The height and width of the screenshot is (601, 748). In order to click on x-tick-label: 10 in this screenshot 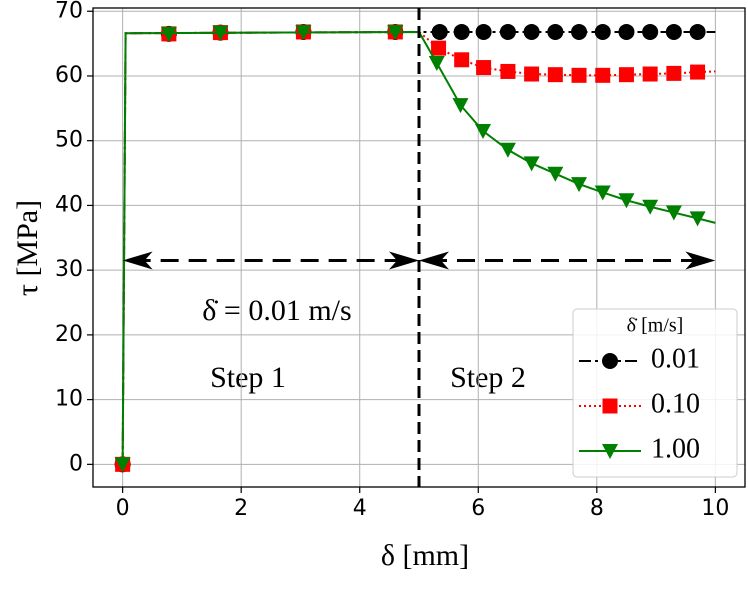, I will do `click(715, 508)`.